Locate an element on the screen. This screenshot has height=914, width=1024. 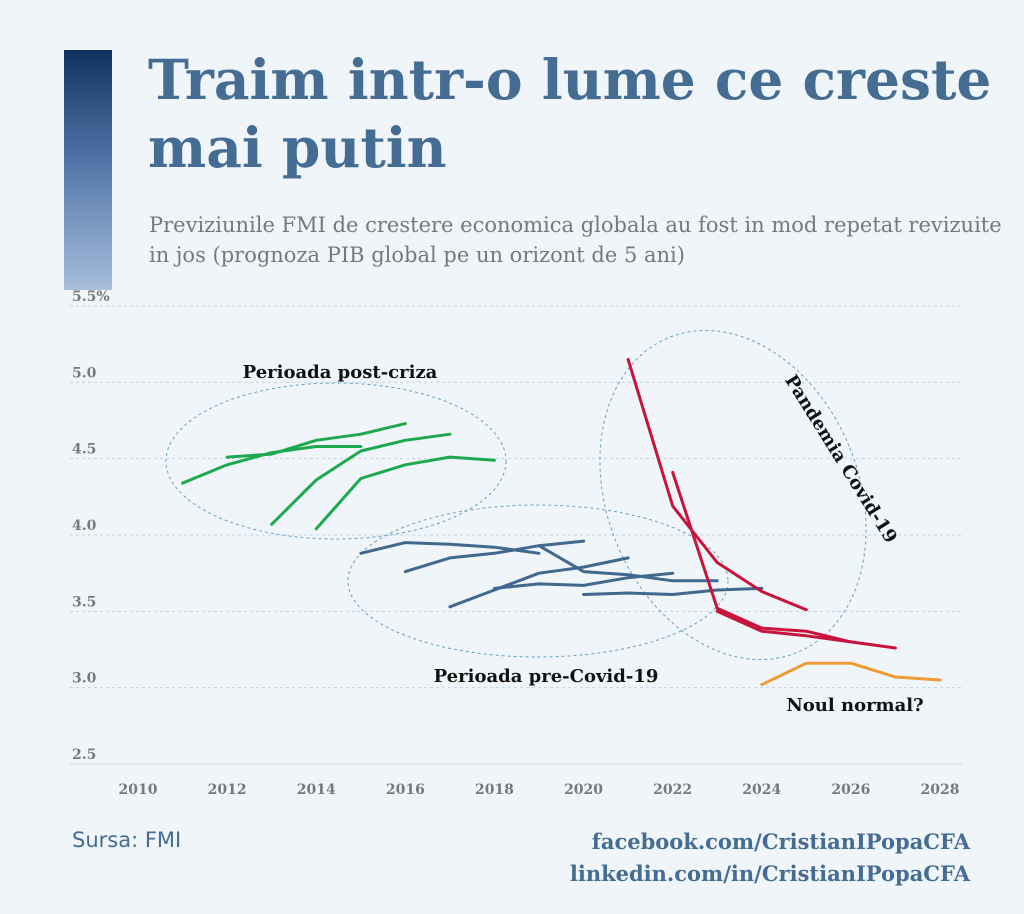
y-tick-label: 3.0 is located at coordinates (84, 679).